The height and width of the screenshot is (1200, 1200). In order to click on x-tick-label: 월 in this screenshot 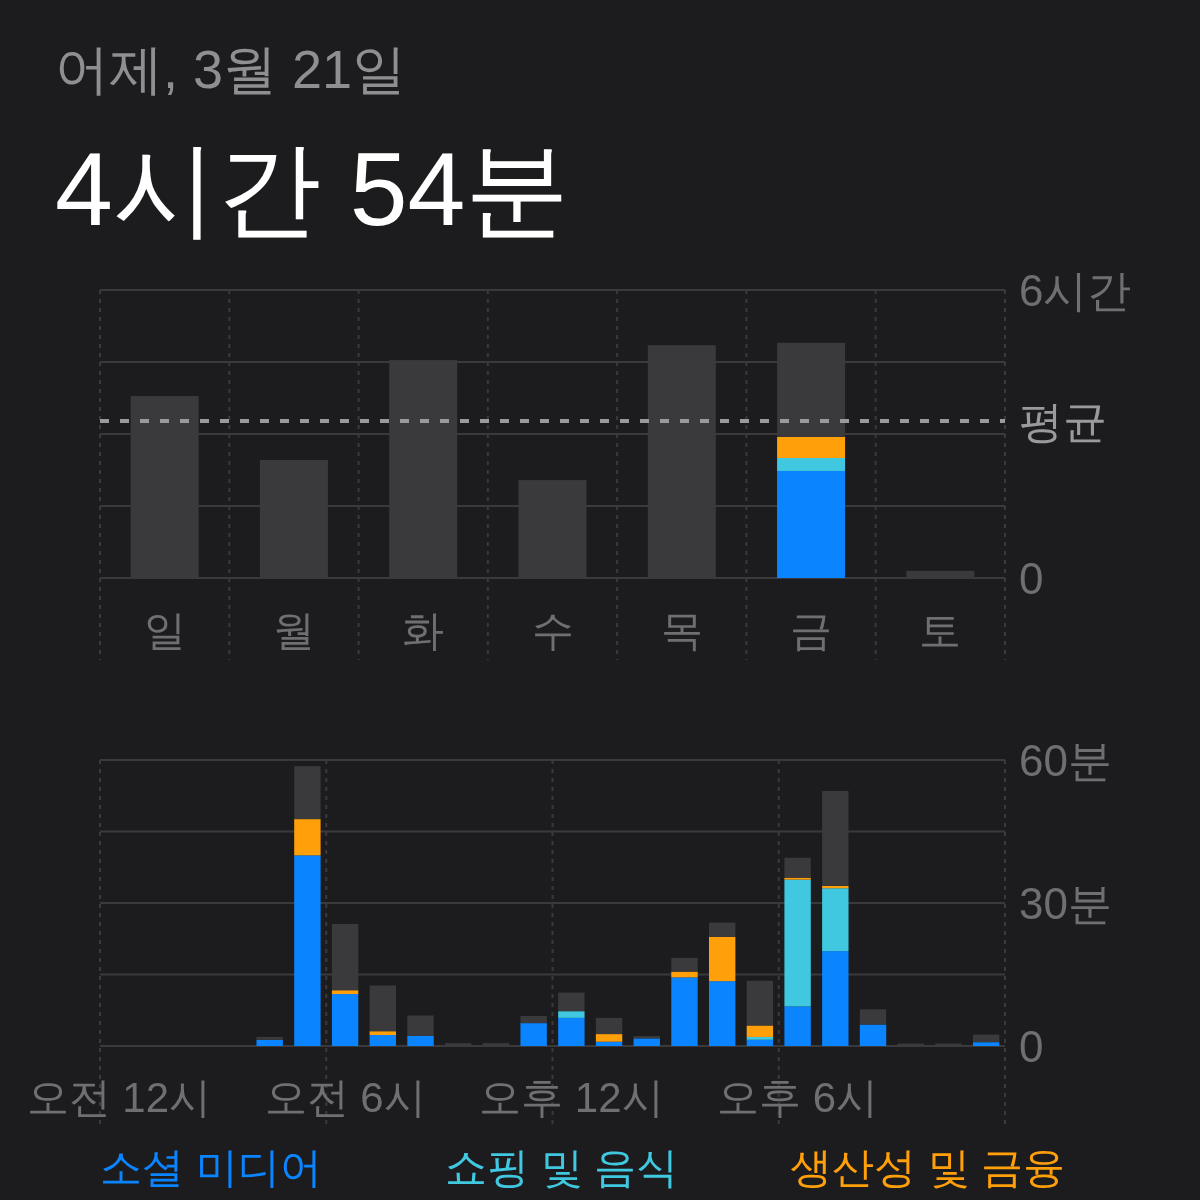, I will do `click(293, 630)`.